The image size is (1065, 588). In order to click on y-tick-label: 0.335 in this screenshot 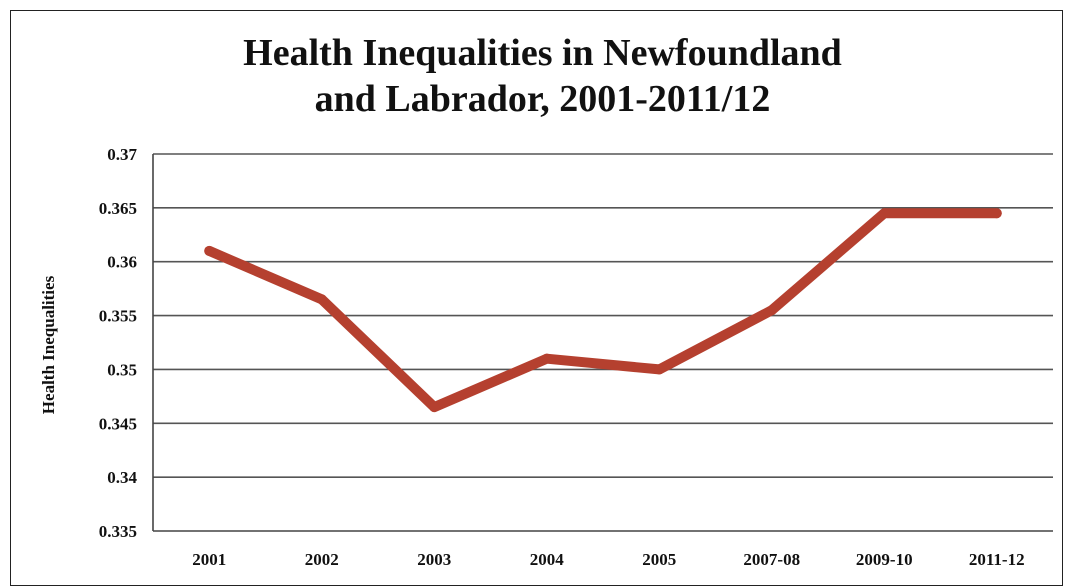, I will do `click(118, 531)`.